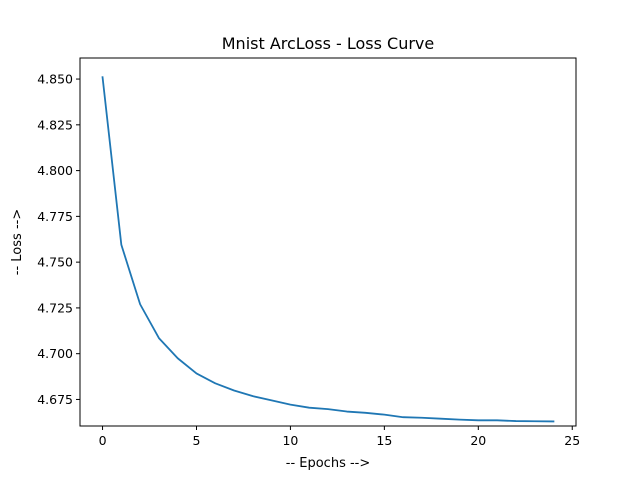 This screenshot has height=480, width=640. Describe the element at coordinates (55, 124) in the screenshot. I see `y-tick-label: 4.825` at that location.